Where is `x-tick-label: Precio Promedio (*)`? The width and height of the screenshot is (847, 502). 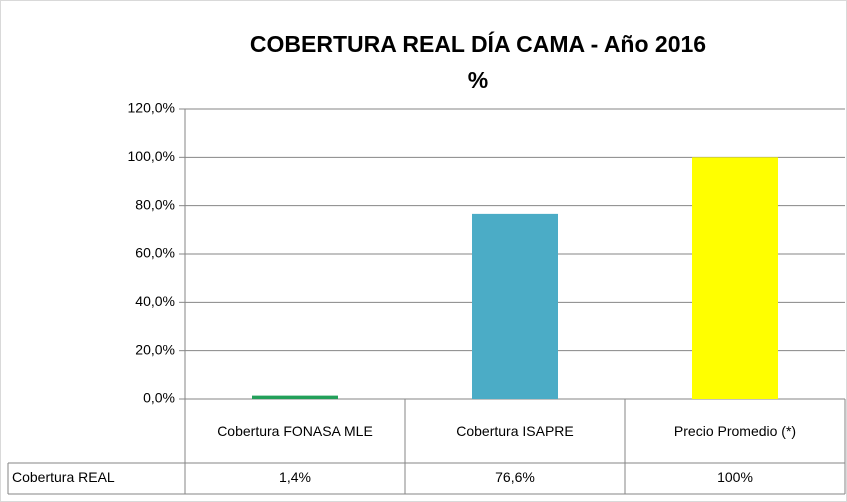 x-tick-label: Precio Promedio (*) is located at coordinates (735, 430).